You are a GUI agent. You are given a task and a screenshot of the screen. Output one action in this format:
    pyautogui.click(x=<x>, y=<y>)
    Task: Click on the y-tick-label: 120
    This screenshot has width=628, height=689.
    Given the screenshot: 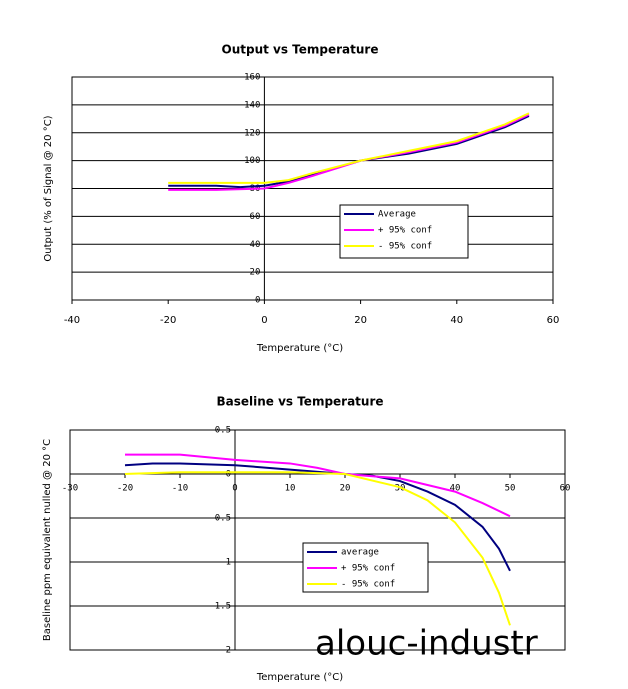 What is the action you would take?
    pyautogui.click(x=252, y=133)
    